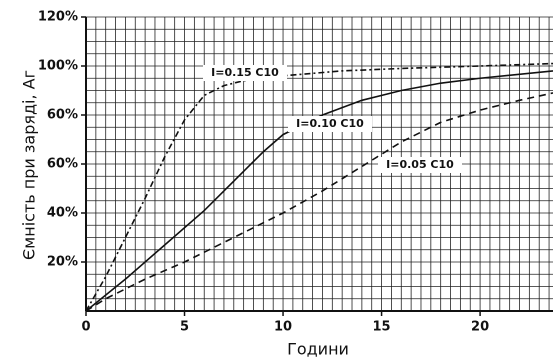 This screenshot has width=553, height=363. Describe the element at coordinates (58, 66) in the screenshot. I see `y-tick-label: 100%` at that location.